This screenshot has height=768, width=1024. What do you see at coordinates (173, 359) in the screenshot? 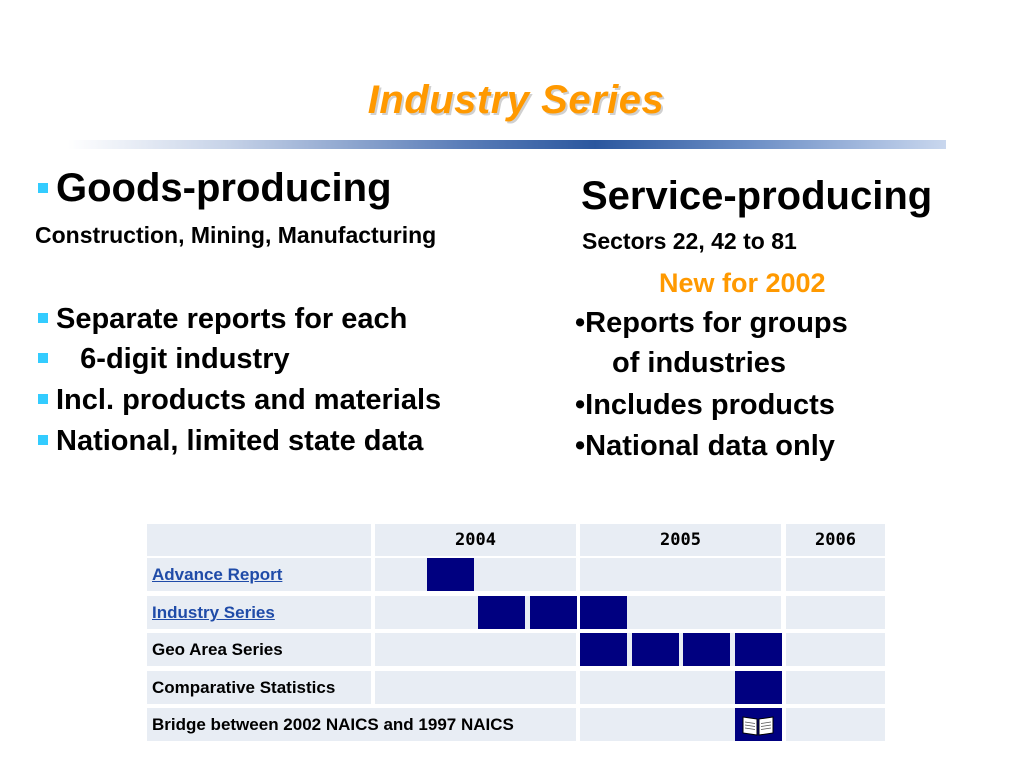
I see `left-bullet-text: 6-digit industry` at bounding box center [173, 359].